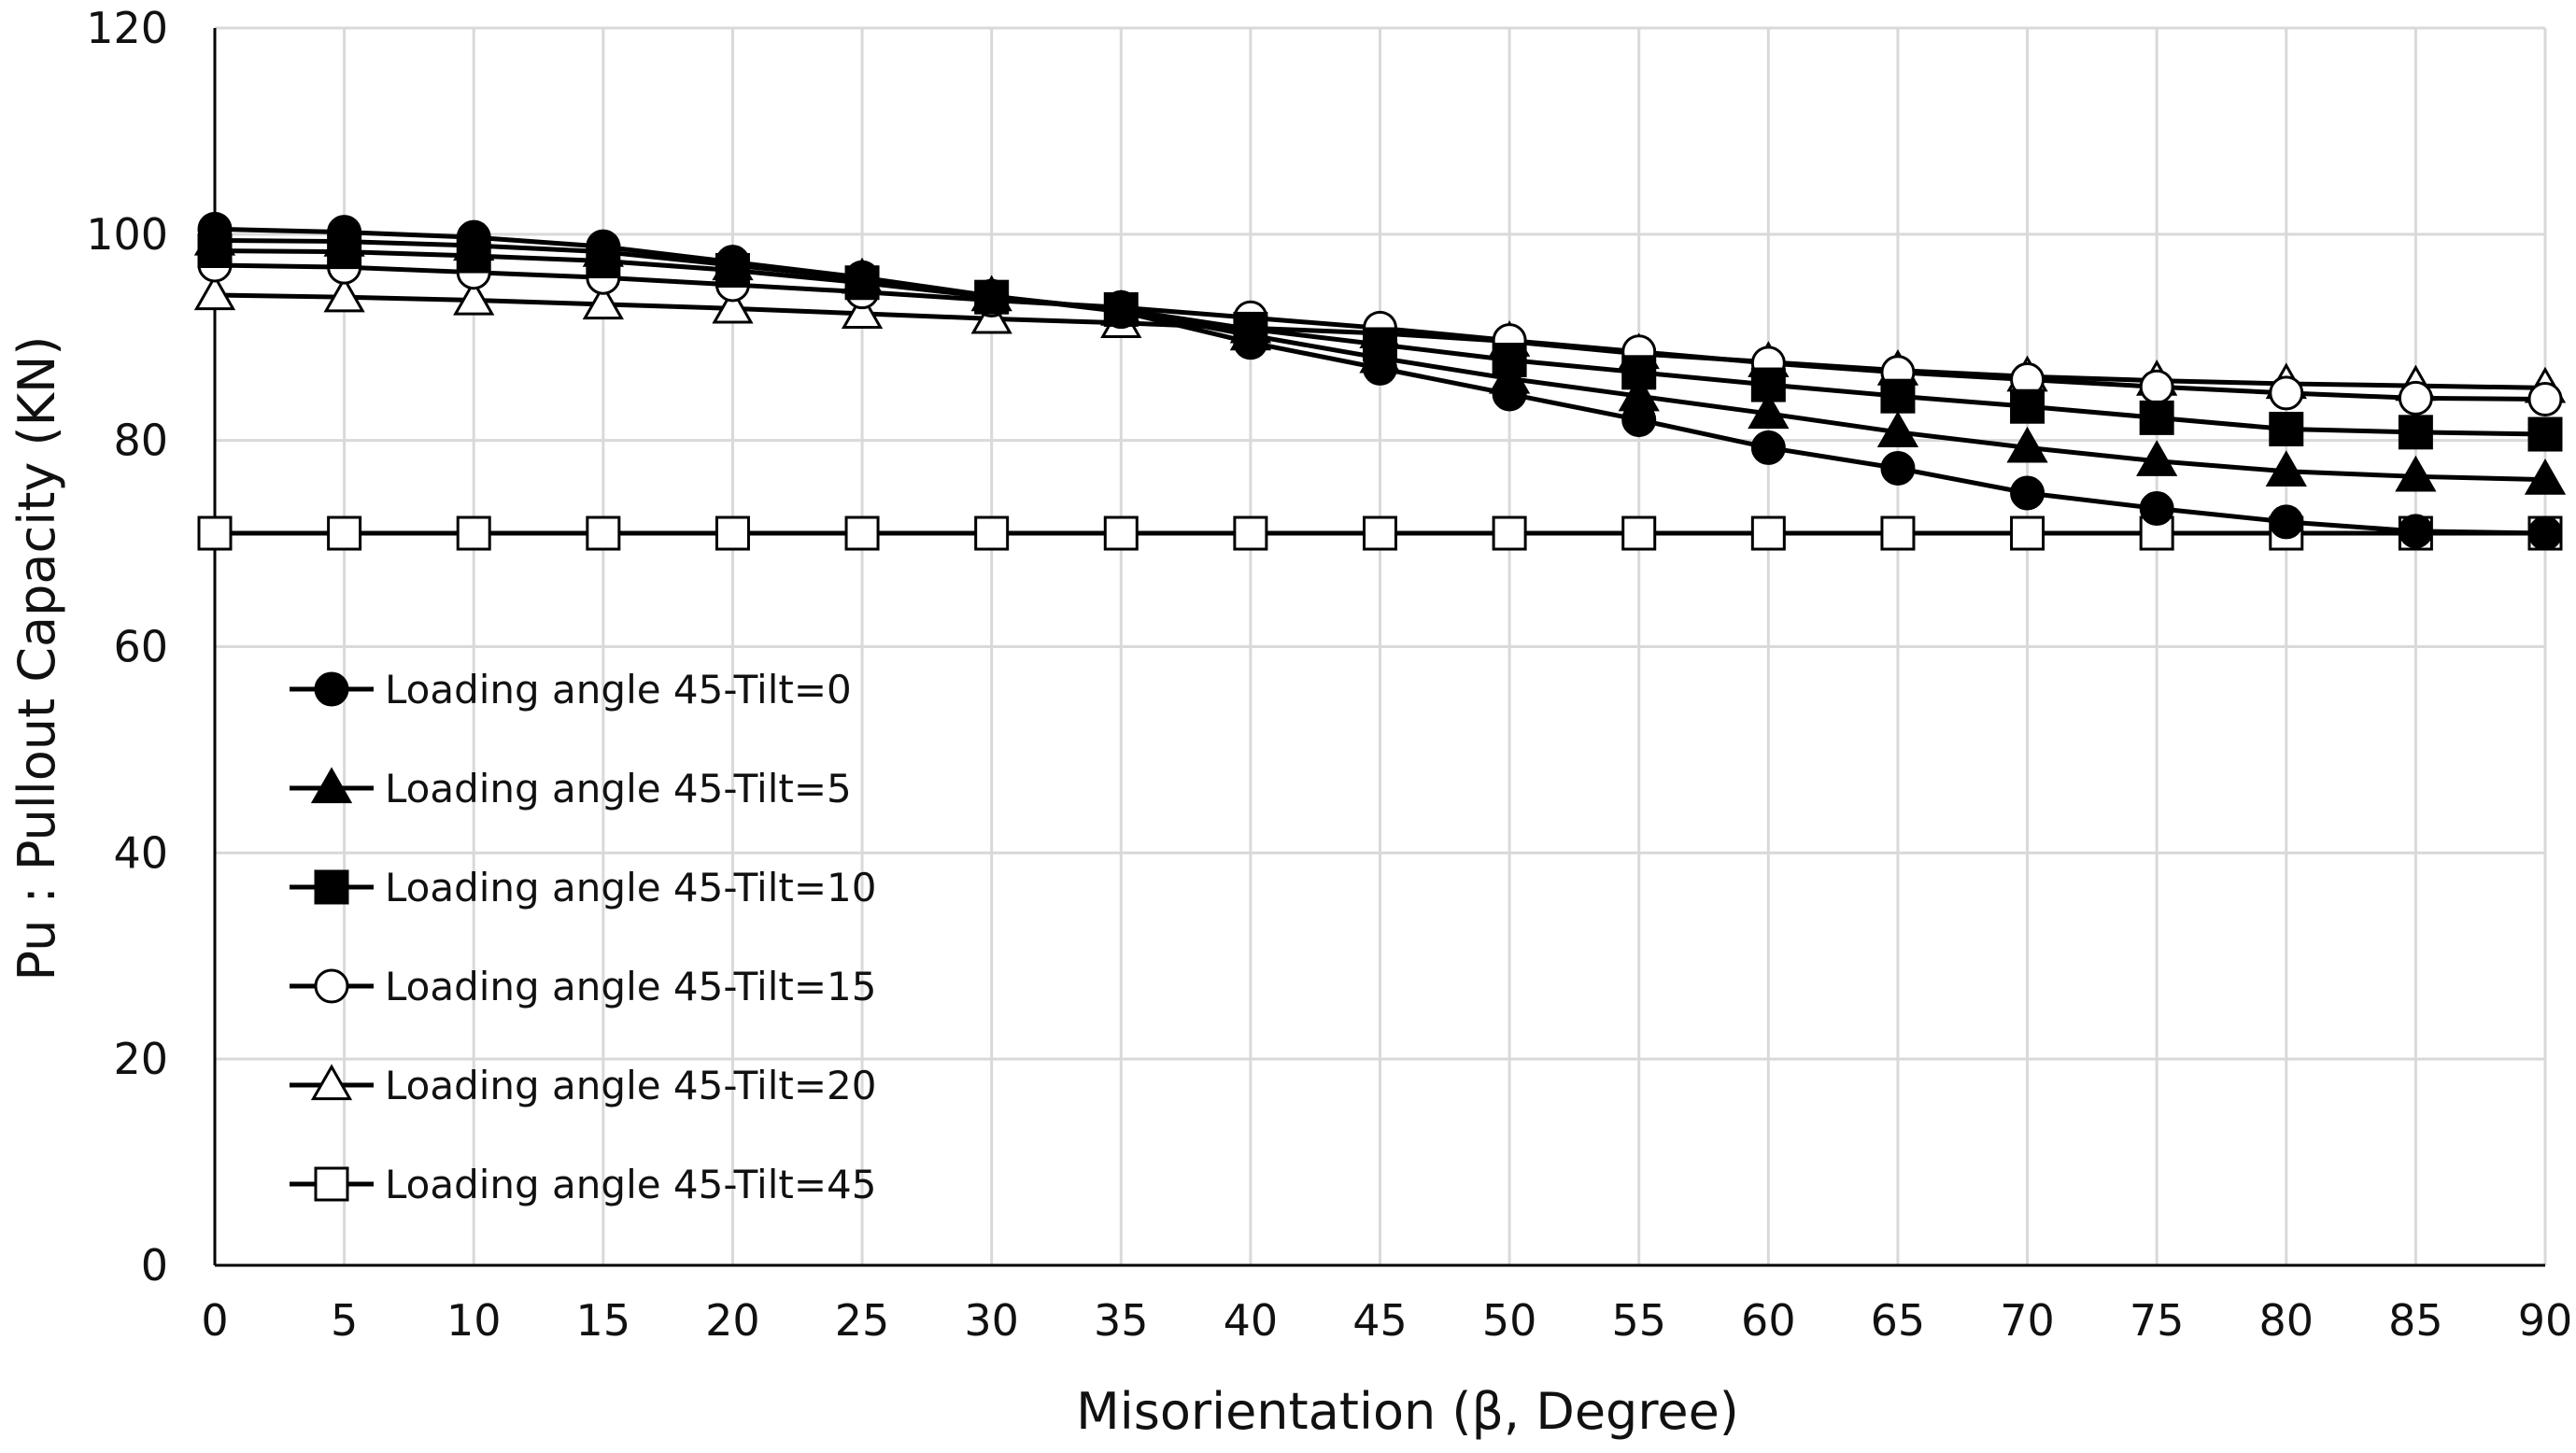 This screenshot has width=2576, height=1453. I want to click on legend-label: Loading angle 45-Tilt=0, so click(618, 690).